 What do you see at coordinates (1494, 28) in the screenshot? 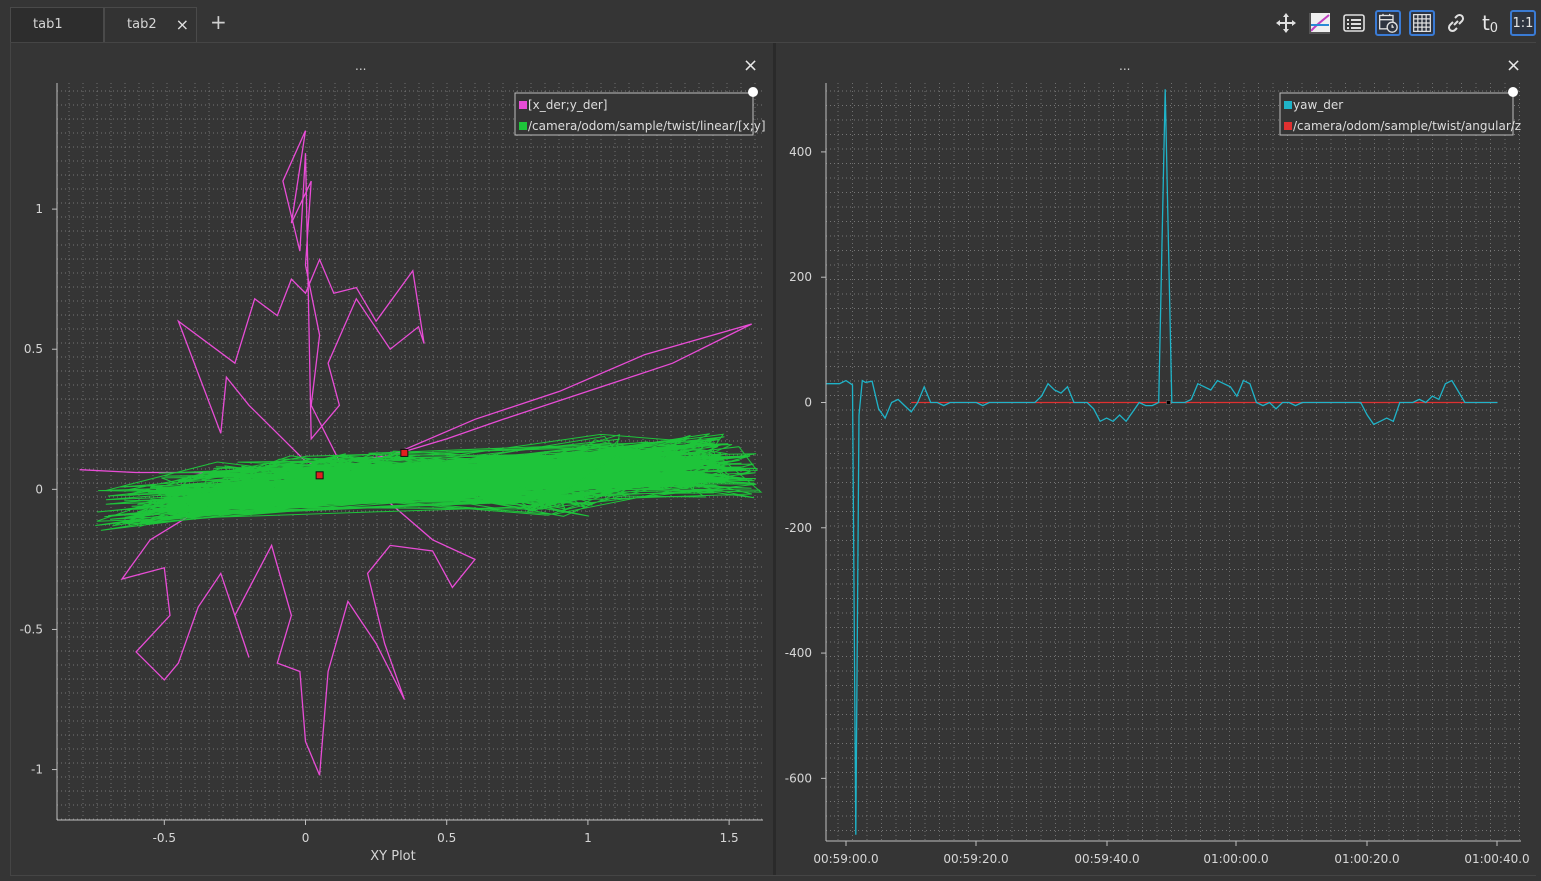
I see `time-offset-sub: 0` at bounding box center [1494, 28].